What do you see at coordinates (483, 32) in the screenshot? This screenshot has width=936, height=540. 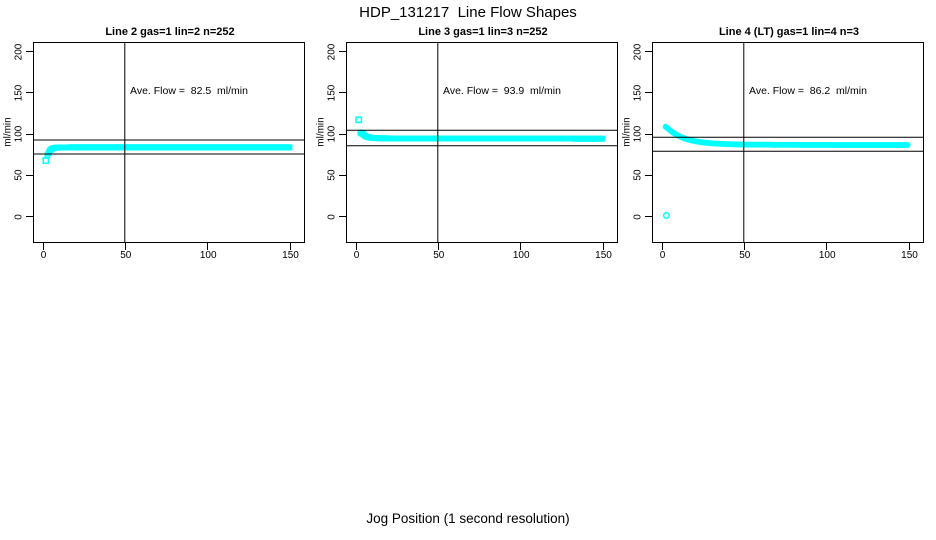 I see `panel-title: Line 3 gas=1 lin=3 n=252` at bounding box center [483, 32].